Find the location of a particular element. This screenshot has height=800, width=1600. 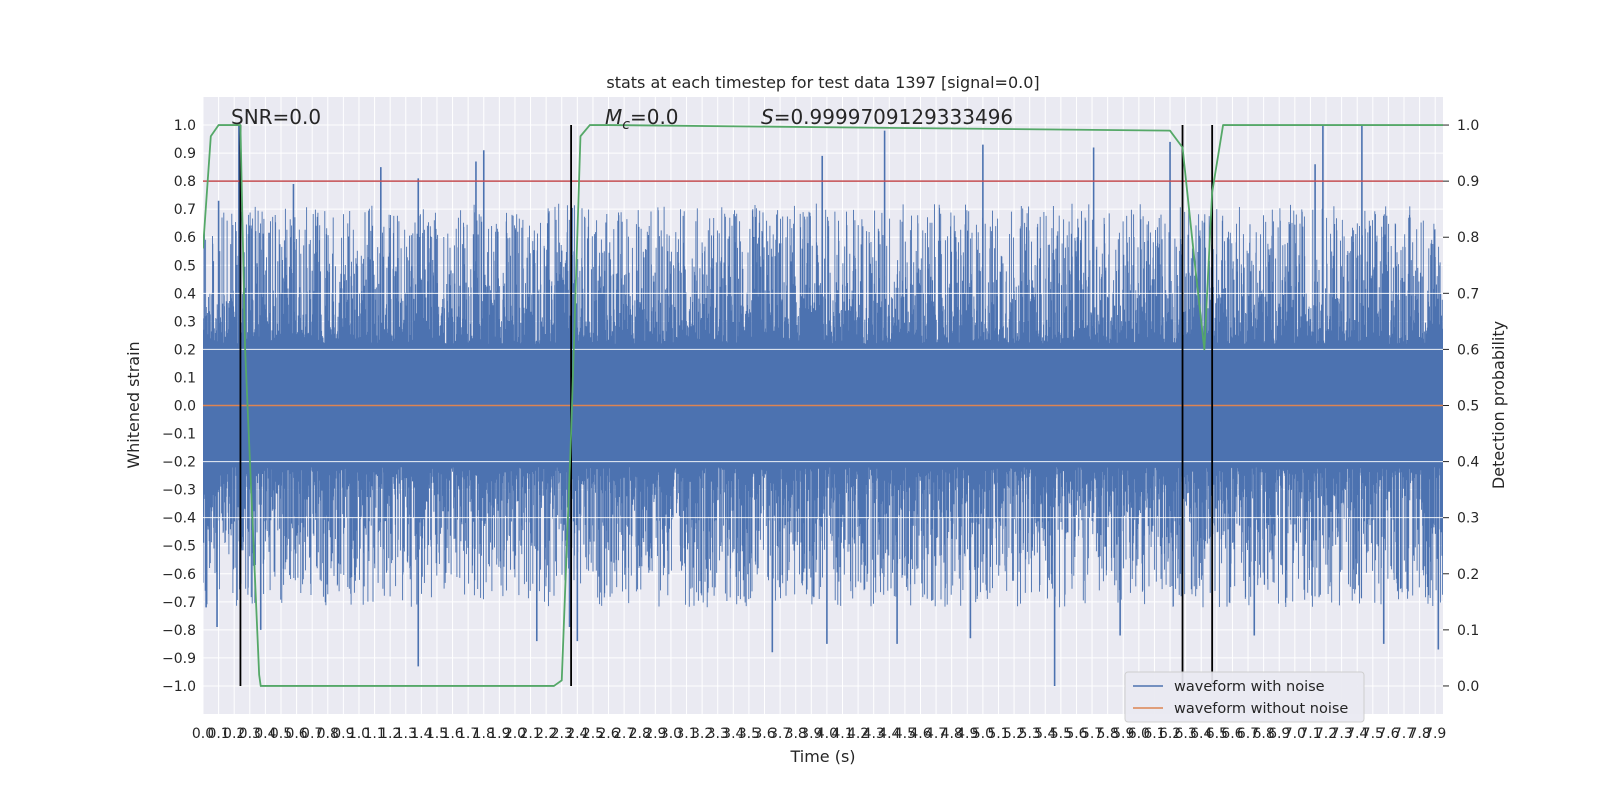

right-y-tick-label: 0.9 is located at coordinates (1468, 182).